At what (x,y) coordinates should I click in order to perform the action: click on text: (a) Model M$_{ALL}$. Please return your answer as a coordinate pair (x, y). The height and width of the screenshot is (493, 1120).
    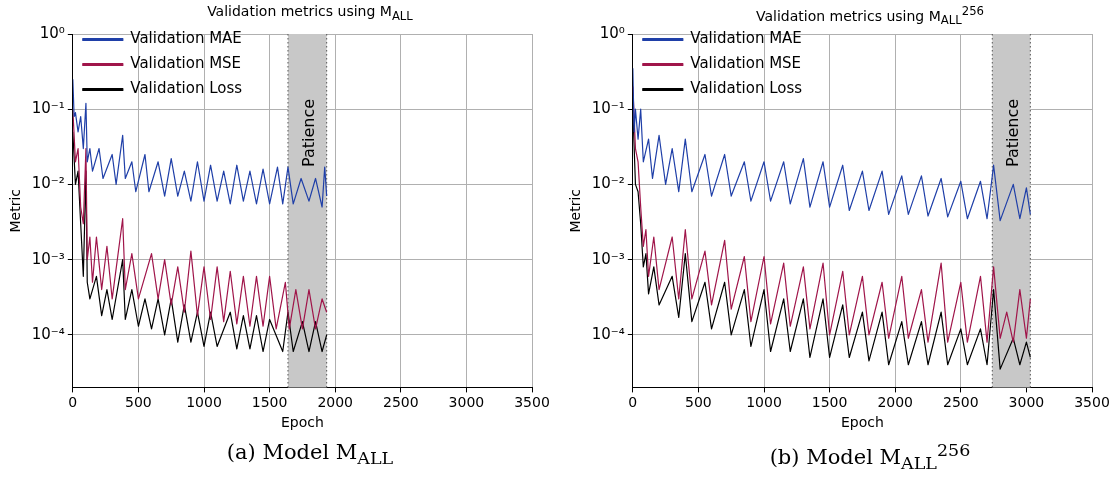
    Looking at the image, I should click on (310, 454).